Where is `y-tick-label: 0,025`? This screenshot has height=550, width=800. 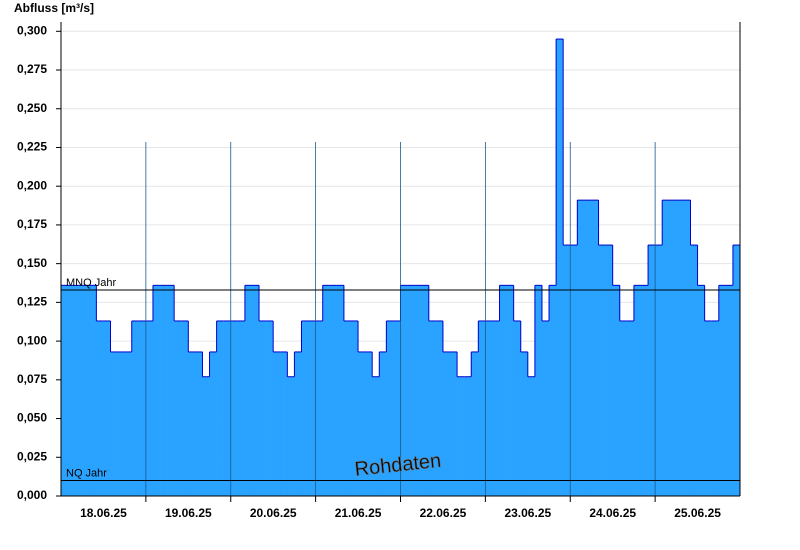
y-tick-label: 0,025 is located at coordinates (32, 456).